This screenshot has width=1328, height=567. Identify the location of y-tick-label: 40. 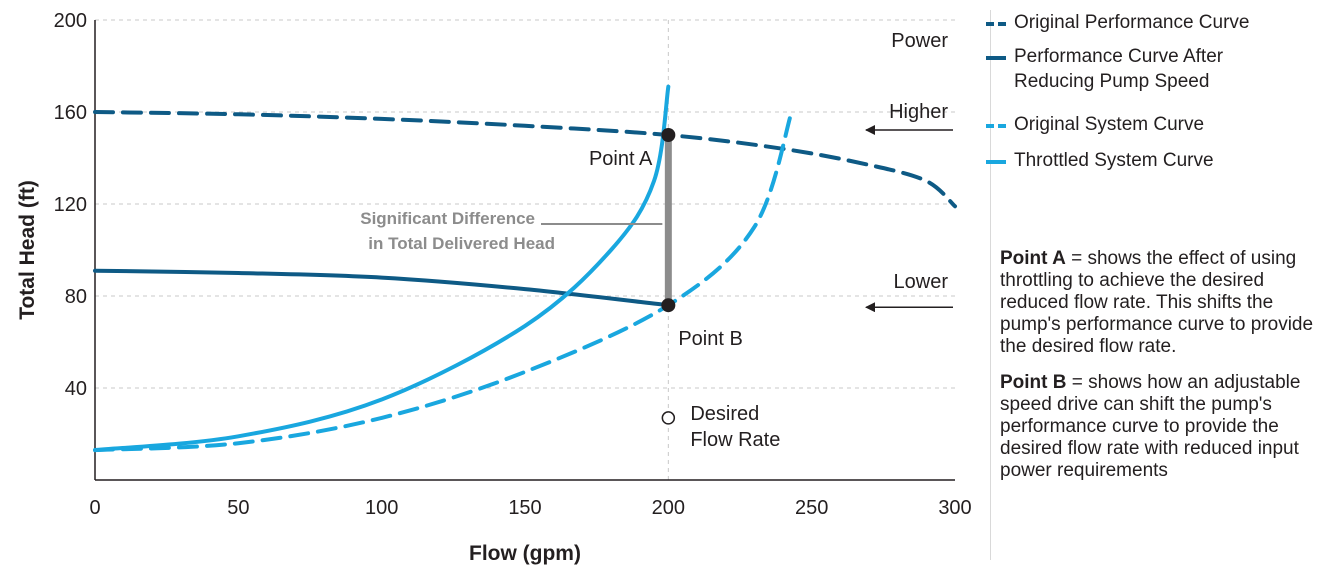
(76, 389).